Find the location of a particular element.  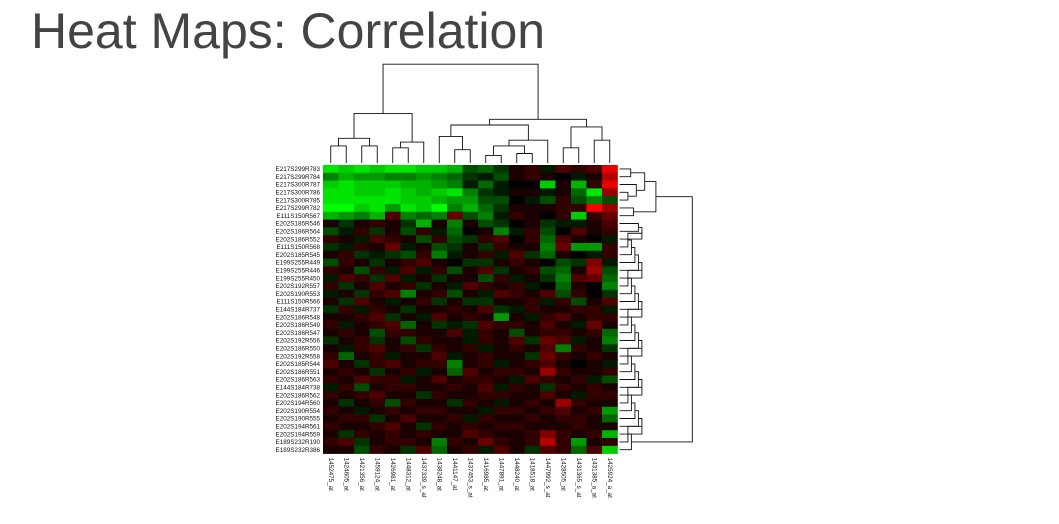

row-label: E202S186R549 is located at coordinates (298, 325).